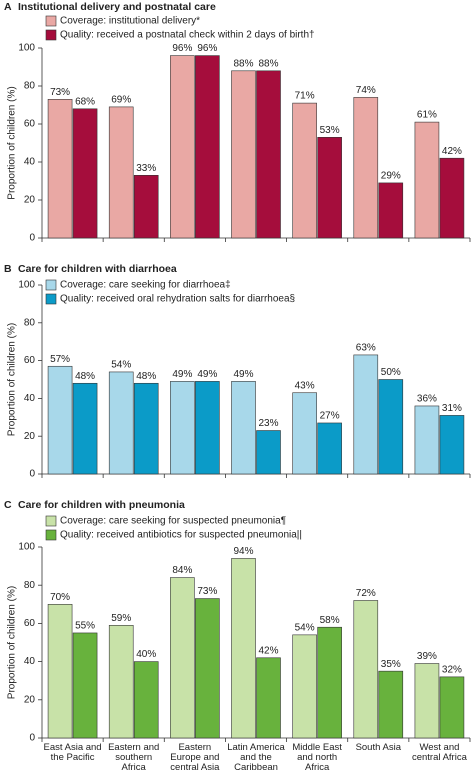 The image size is (474, 773). Describe the element at coordinates (366, 593) in the screenshot. I see `value-label: 72%` at that location.